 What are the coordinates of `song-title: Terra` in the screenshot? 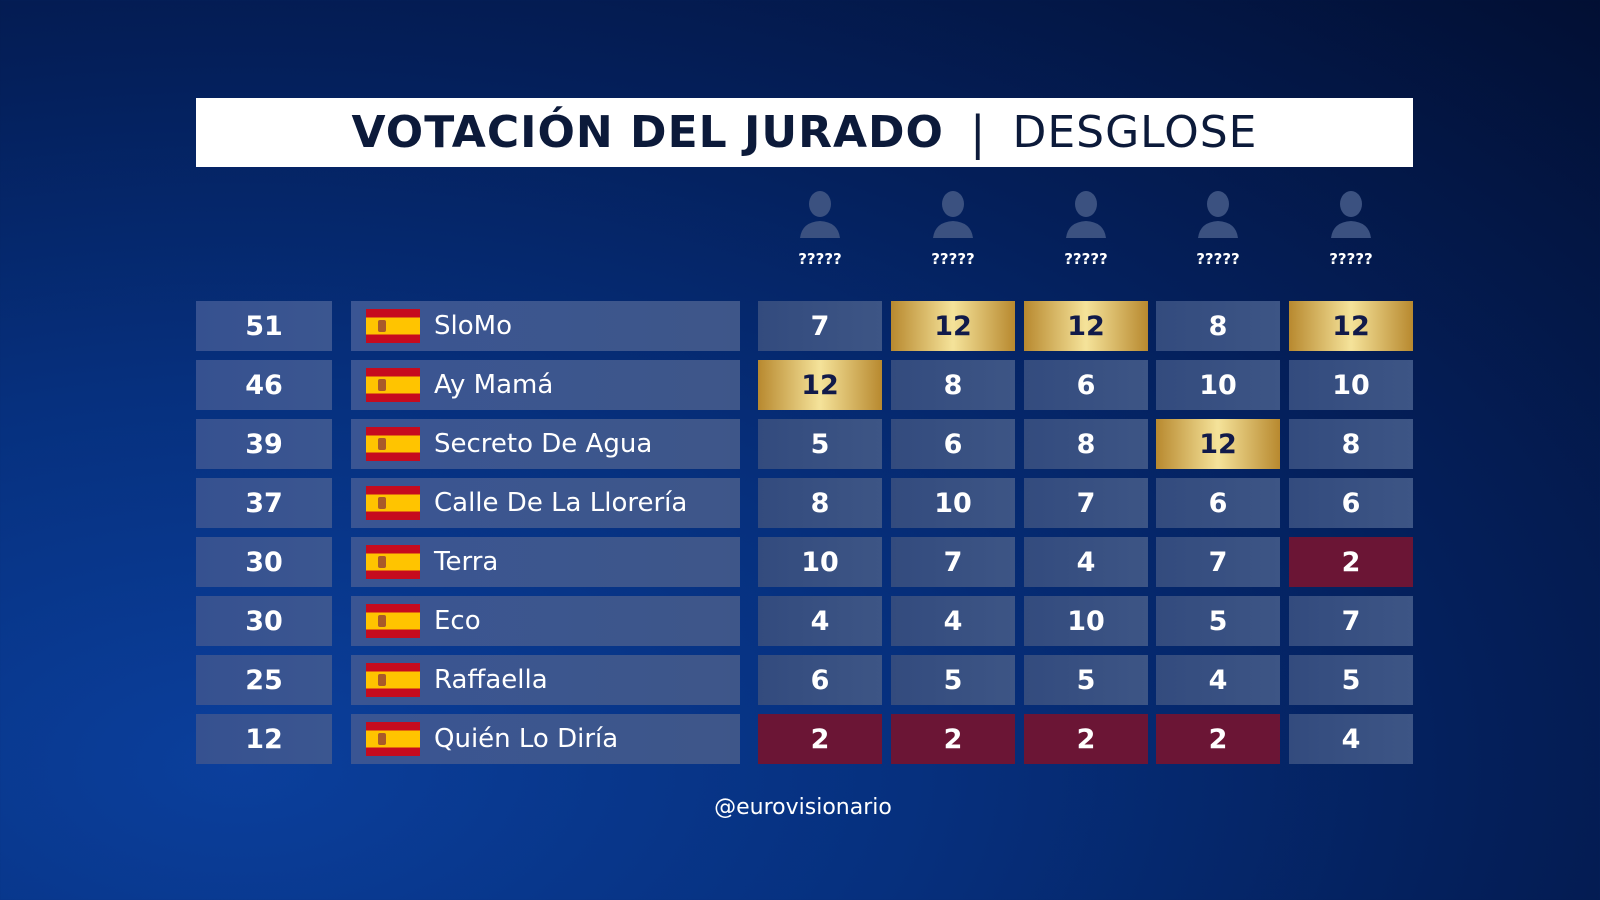 It's located at (466, 562).